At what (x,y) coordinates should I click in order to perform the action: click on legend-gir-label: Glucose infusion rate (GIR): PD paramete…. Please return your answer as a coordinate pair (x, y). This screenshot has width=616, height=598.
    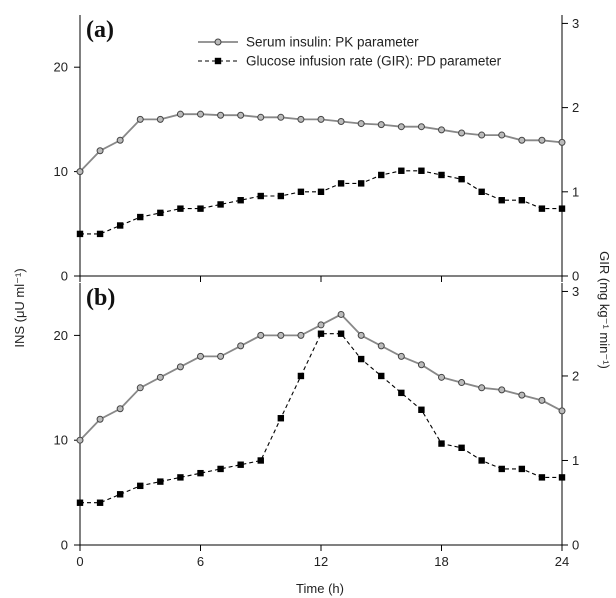
    Looking at the image, I should click on (374, 61).